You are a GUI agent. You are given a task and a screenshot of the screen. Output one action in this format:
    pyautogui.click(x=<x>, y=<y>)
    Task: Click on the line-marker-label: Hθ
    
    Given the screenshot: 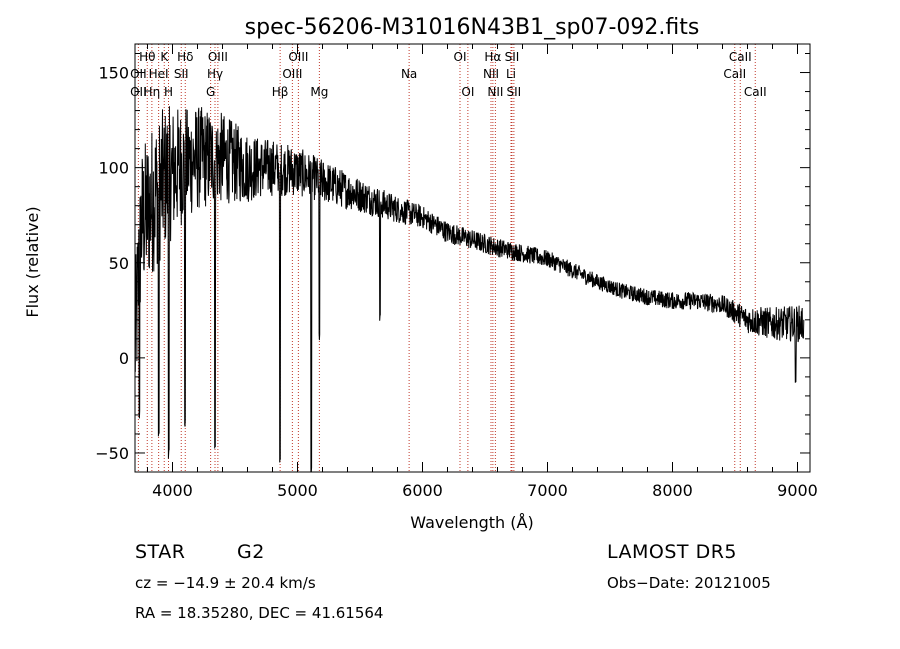 What is the action you would take?
    pyautogui.click(x=147, y=57)
    